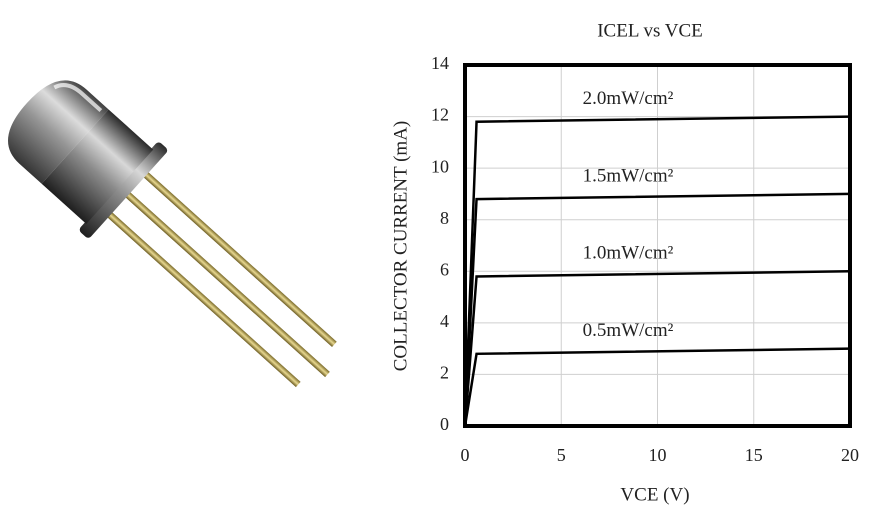 This screenshot has height=520, width=869. What do you see at coordinates (444, 321) in the screenshot?
I see `y-tick-label: 4` at bounding box center [444, 321].